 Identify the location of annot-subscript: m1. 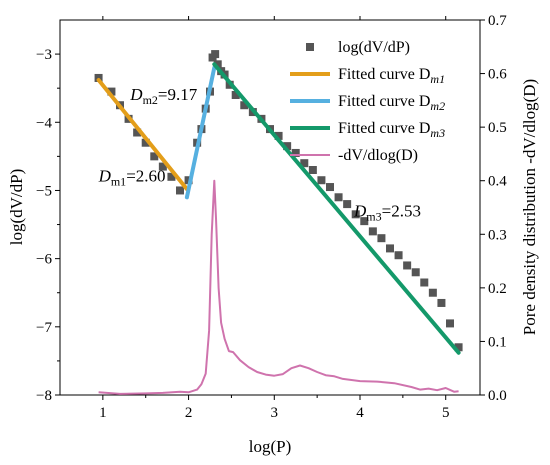
(118, 182).